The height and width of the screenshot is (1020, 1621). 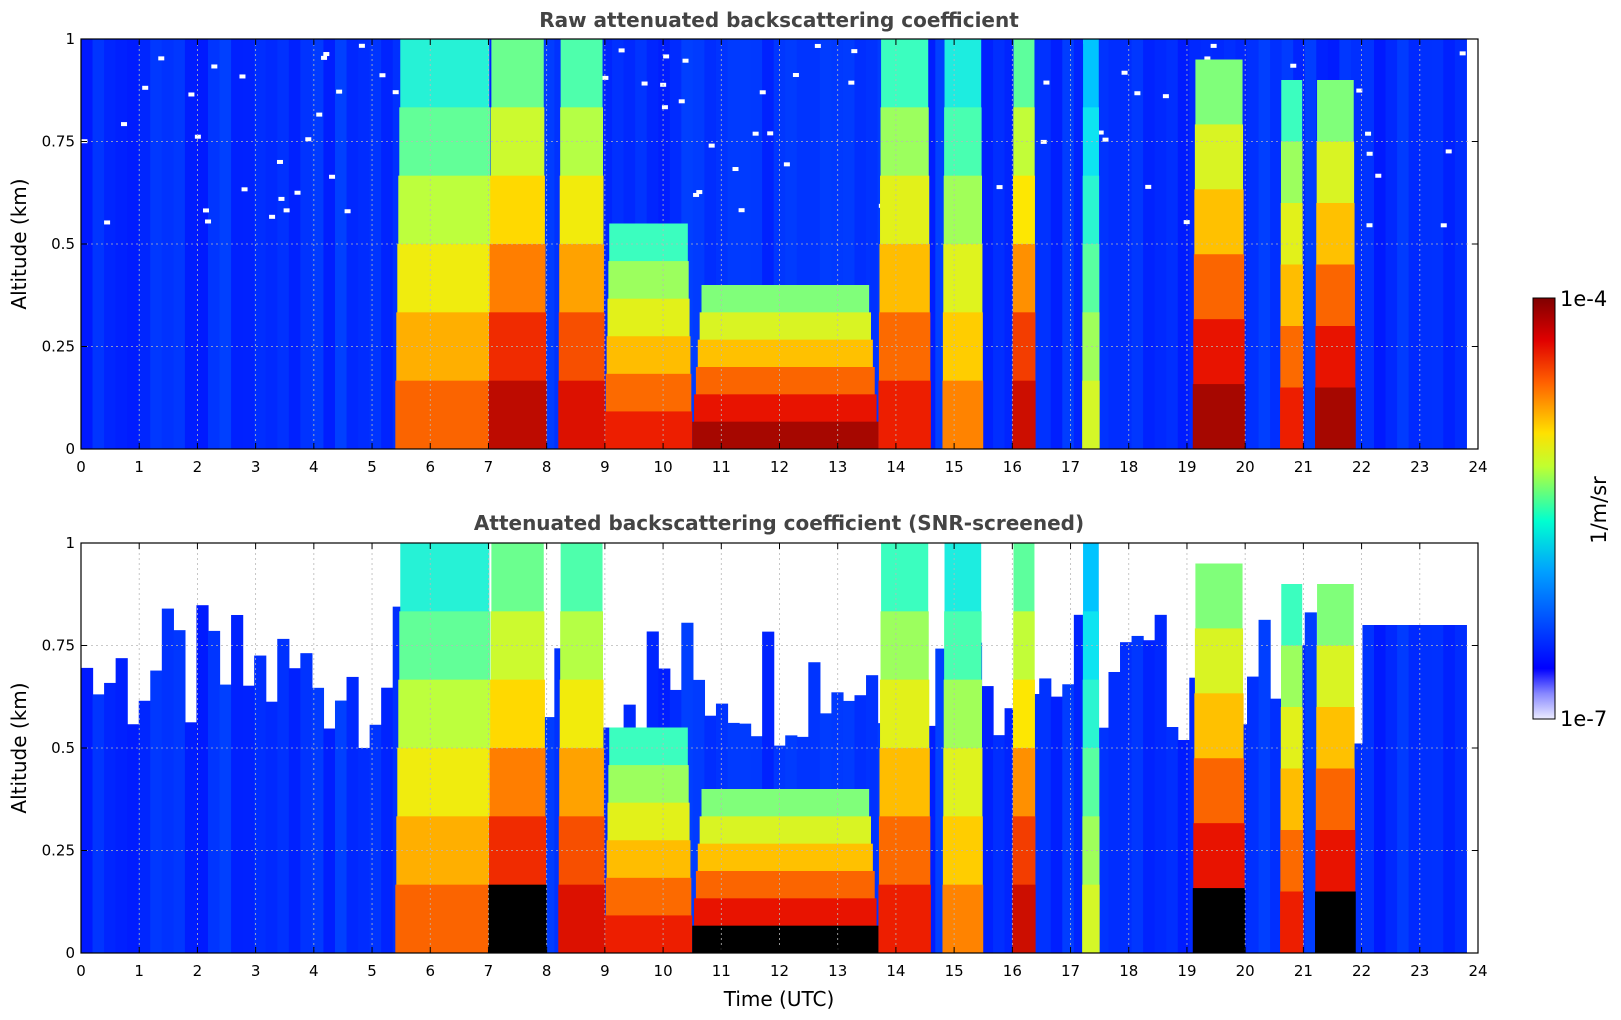 I want to click on x-tick-label: 23, so click(x=1419, y=467).